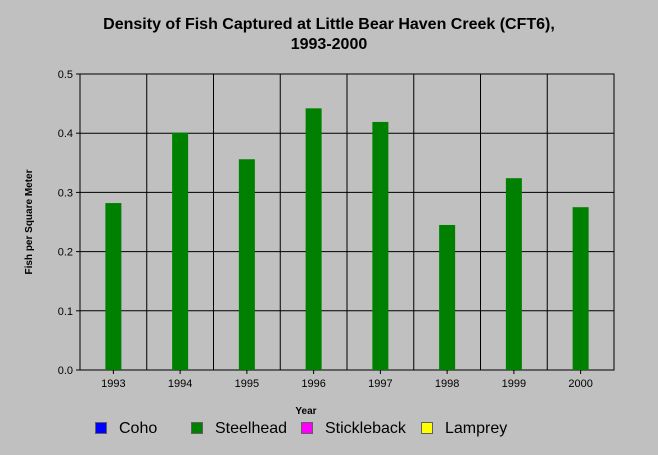 This screenshot has height=455, width=658. What do you see at coordinates (65, 75) in the screenshot?
I see `y-tick-label: 0.5` at bounding box center [65, 75].